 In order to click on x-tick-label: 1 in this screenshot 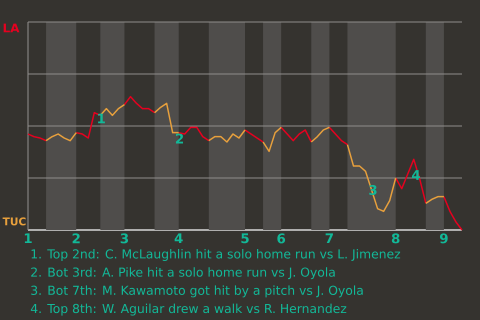, I will do `click(28, 238)`.